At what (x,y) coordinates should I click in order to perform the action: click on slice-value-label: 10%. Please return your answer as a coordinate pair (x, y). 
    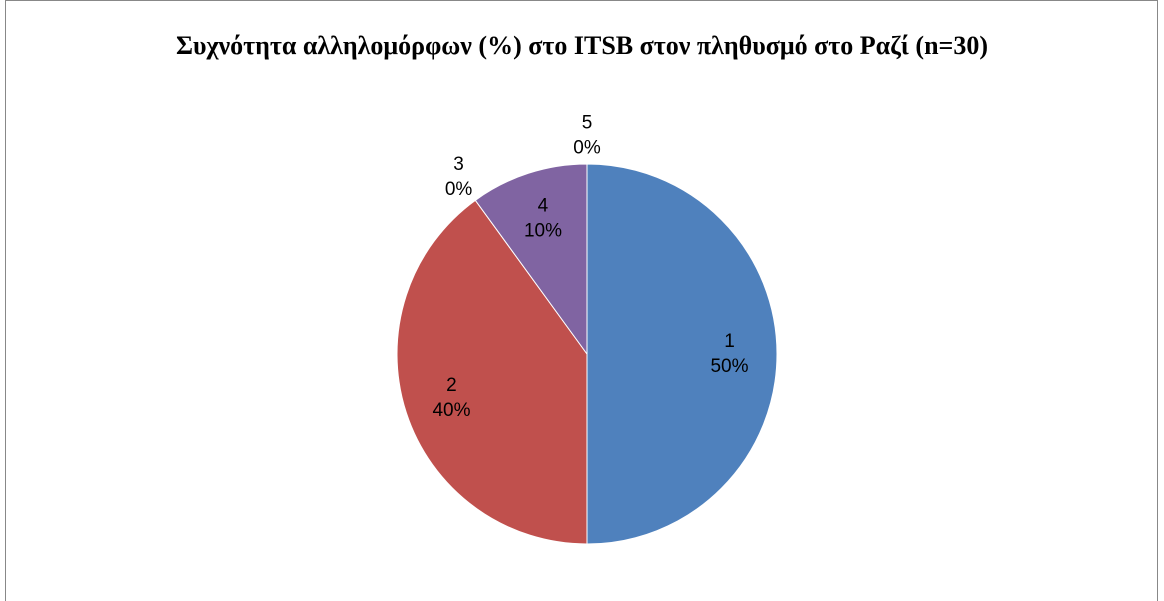
    Looking at the image, I should click on (543, 230).